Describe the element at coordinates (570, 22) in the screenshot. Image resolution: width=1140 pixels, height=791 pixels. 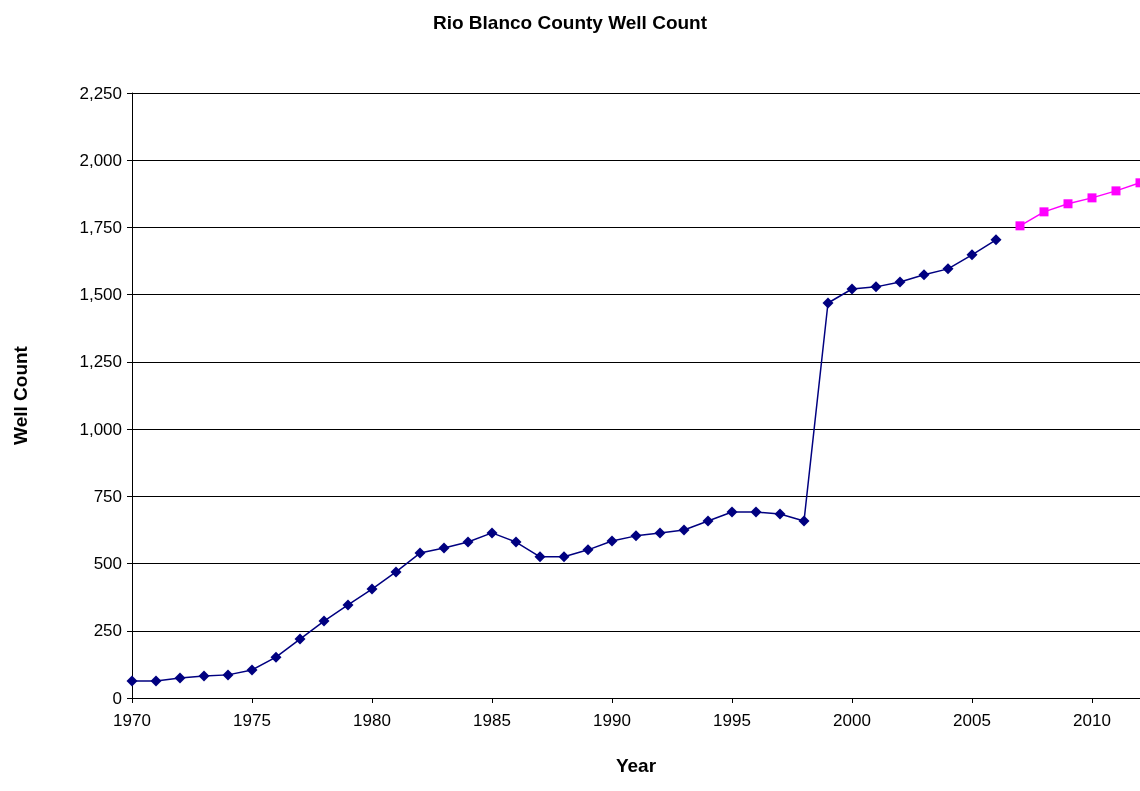
I see `chart-title: Rio Blanco County Well Count` at that location.